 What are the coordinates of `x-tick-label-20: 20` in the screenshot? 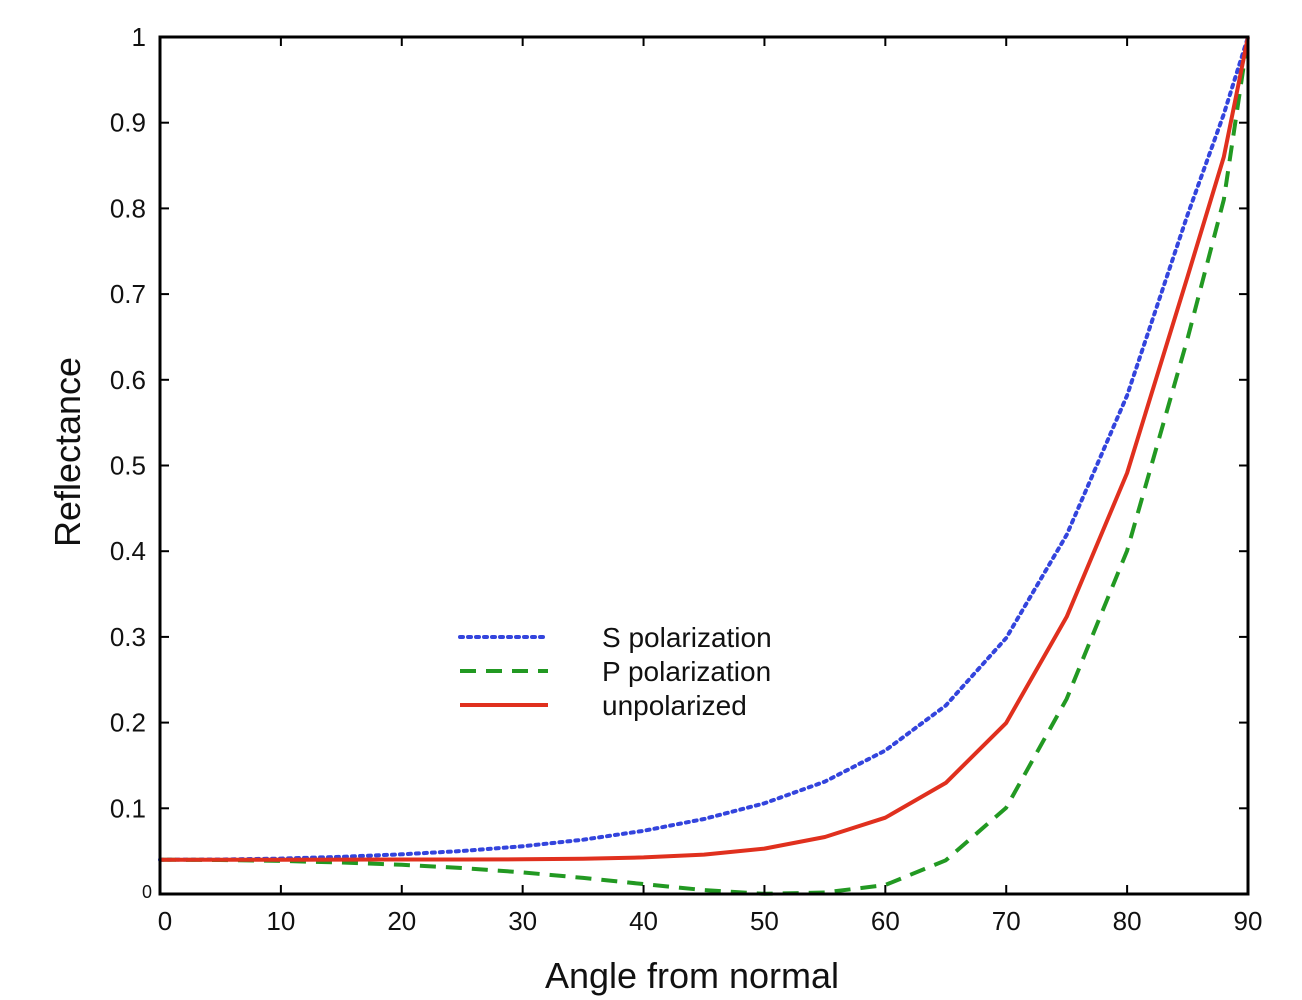 It's located at (401, 921).